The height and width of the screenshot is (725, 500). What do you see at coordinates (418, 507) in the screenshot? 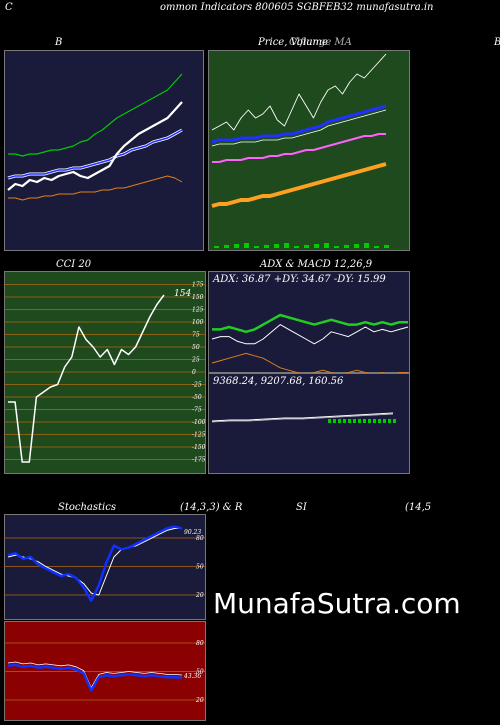
I see `stoch-title-d: (14,5` at bounding box center [418, 507].